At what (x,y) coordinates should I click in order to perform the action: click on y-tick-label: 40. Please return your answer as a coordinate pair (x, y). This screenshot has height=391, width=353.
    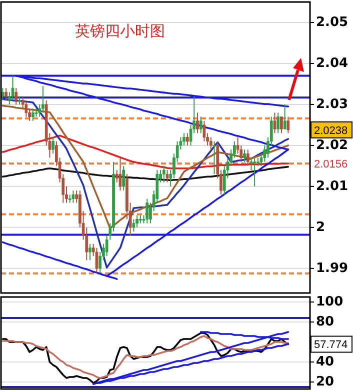
    Looking at the image, I should click on (325, 362).